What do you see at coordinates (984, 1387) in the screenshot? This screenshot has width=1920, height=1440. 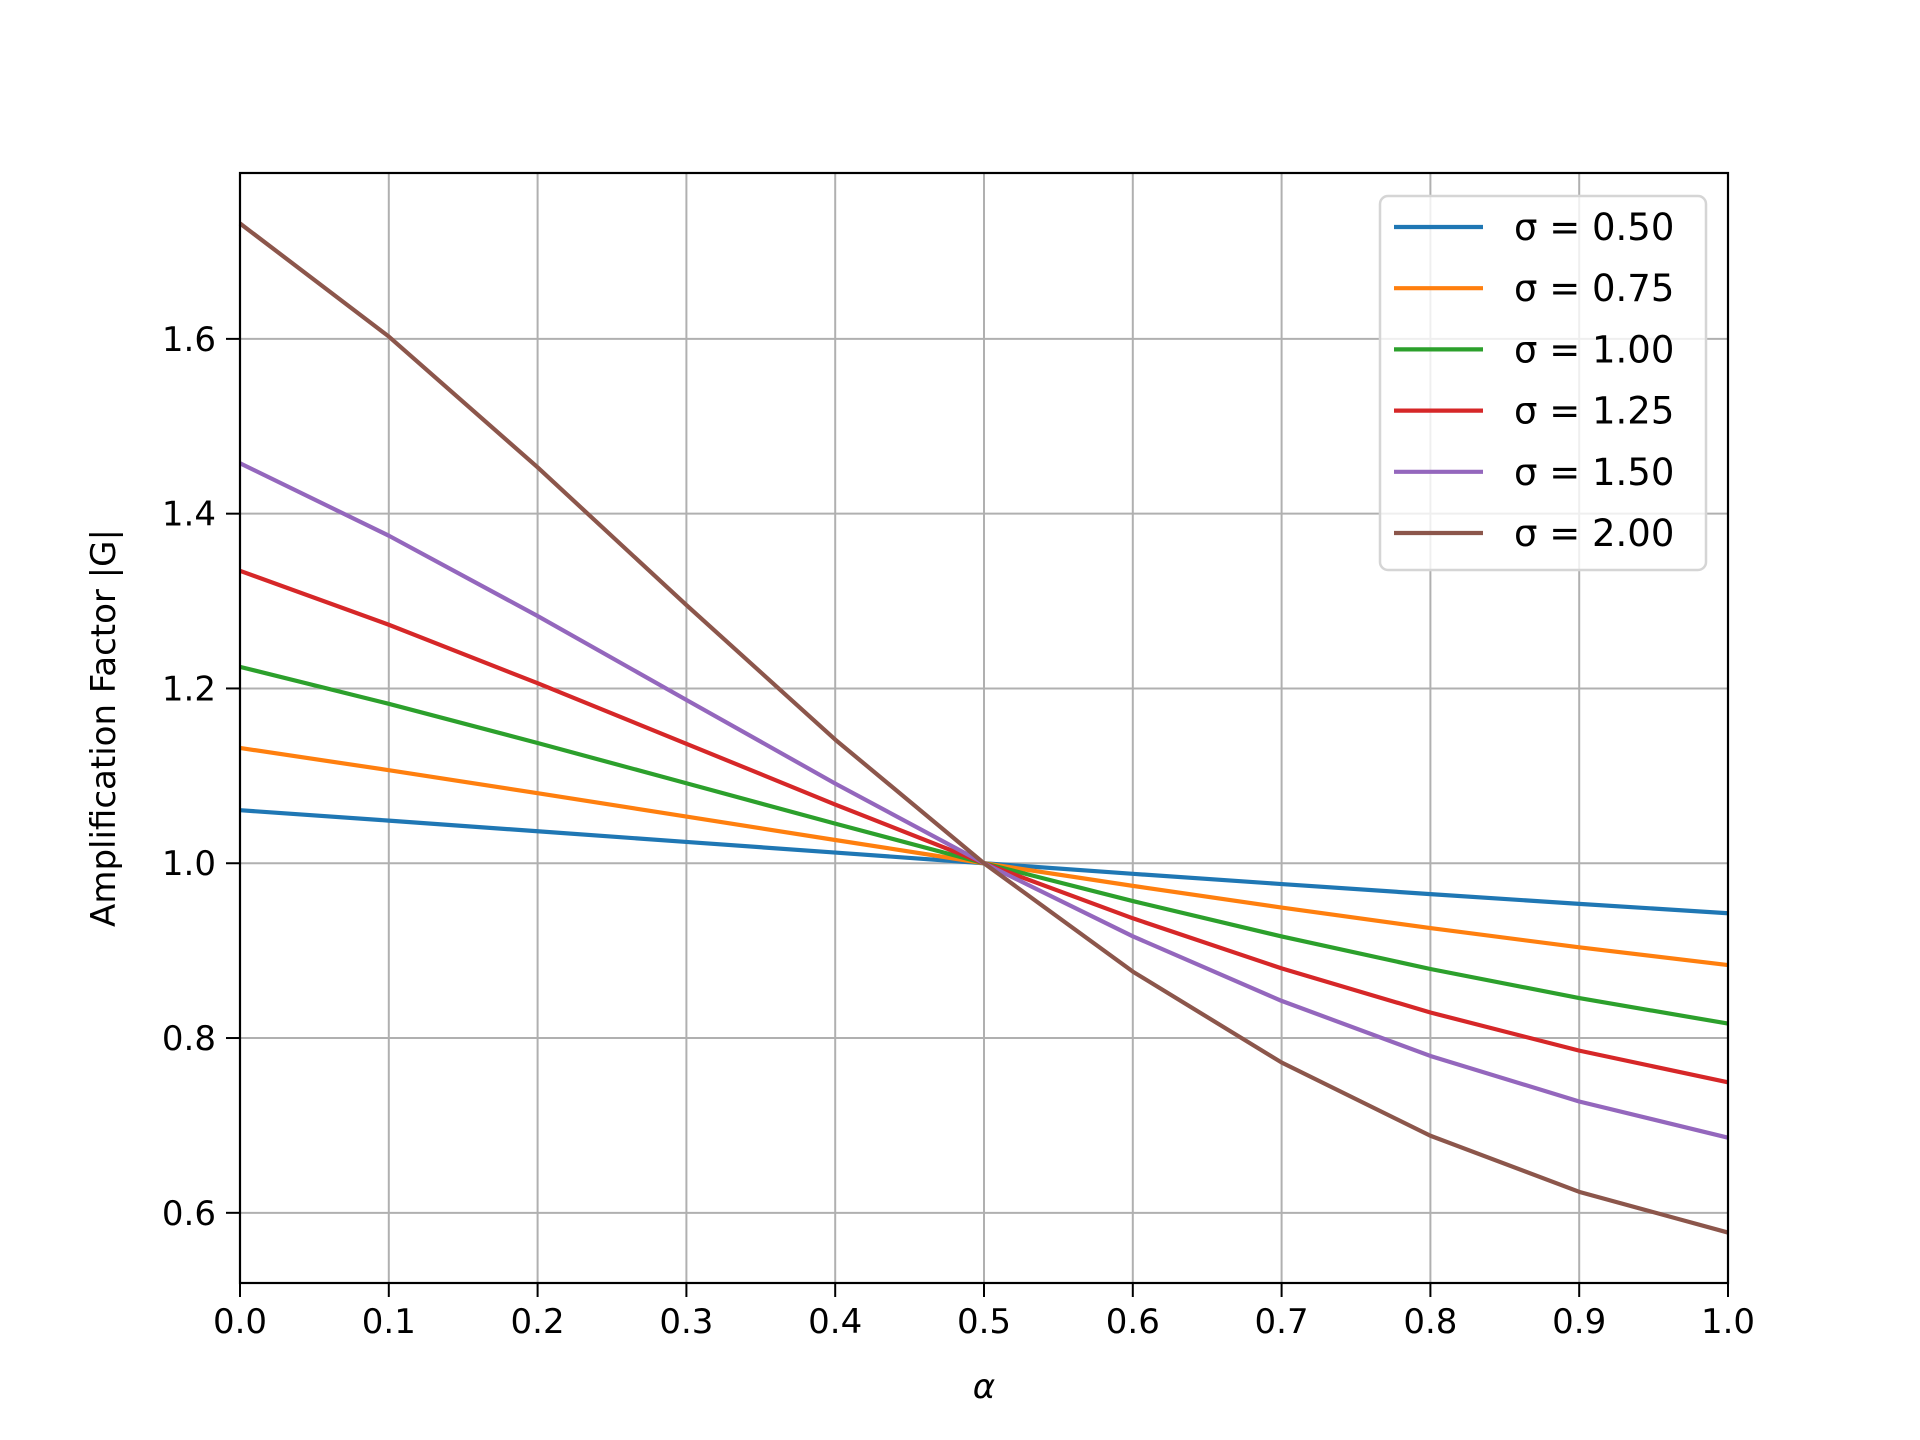 I see `x-axis-label: α` at bounding box center [984, 1387].